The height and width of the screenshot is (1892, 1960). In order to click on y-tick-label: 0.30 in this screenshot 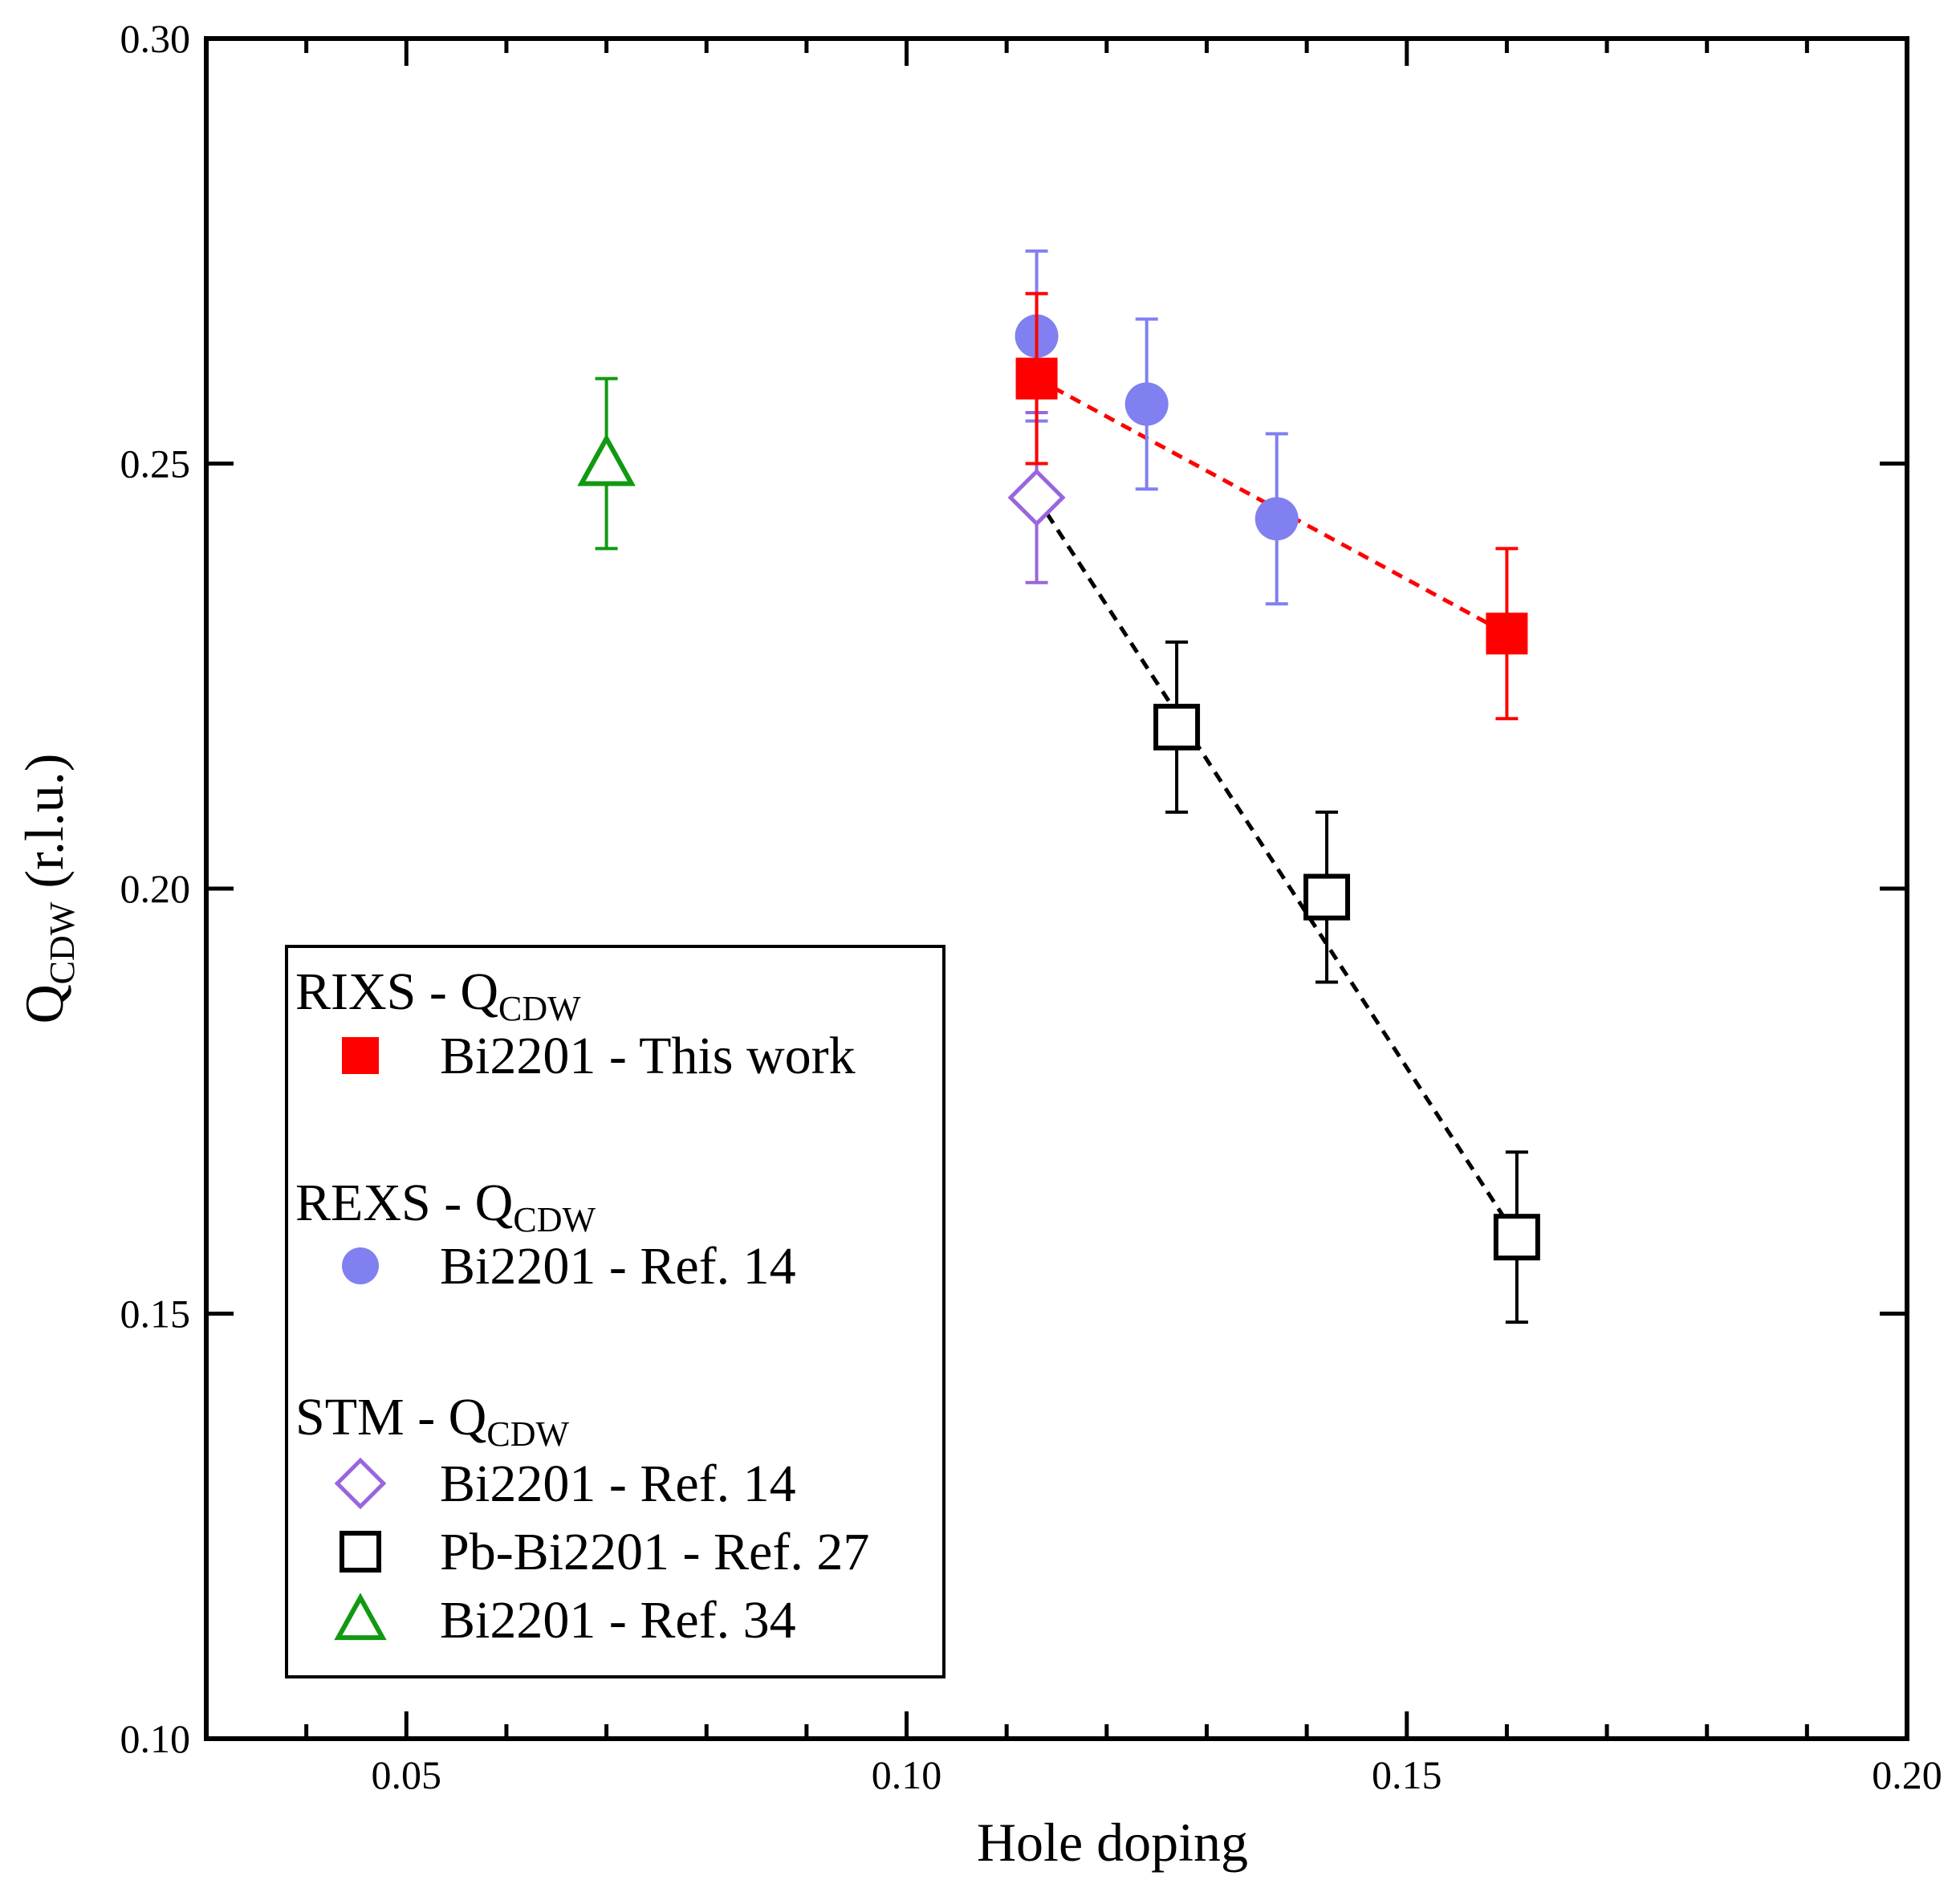, I will do `click(155, 38)`.